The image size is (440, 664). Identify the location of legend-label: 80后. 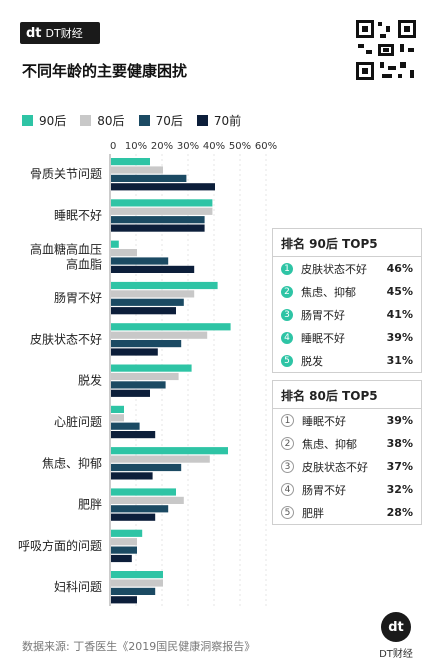
(111, 121).